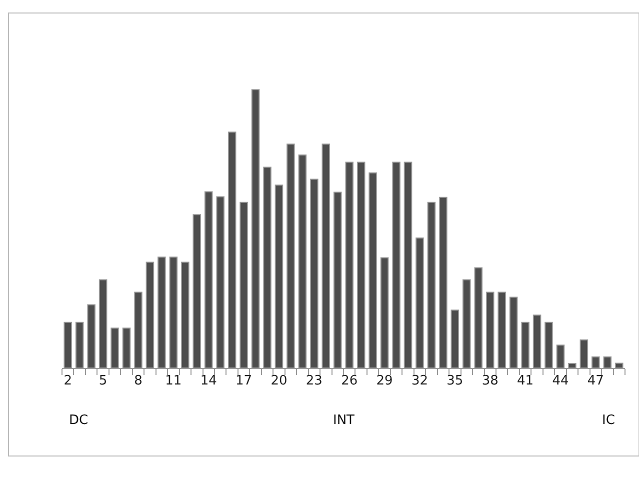 Image resolution: width=639 pixels, height=484 pixels. Describe the element at coordinates (314, 381) in the screenshot. I see `x-tick-label: 23` at that location.